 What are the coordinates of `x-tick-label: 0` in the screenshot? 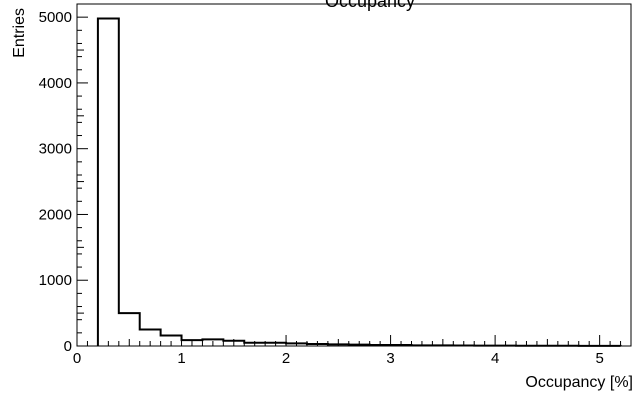 It's located at (77, 358).